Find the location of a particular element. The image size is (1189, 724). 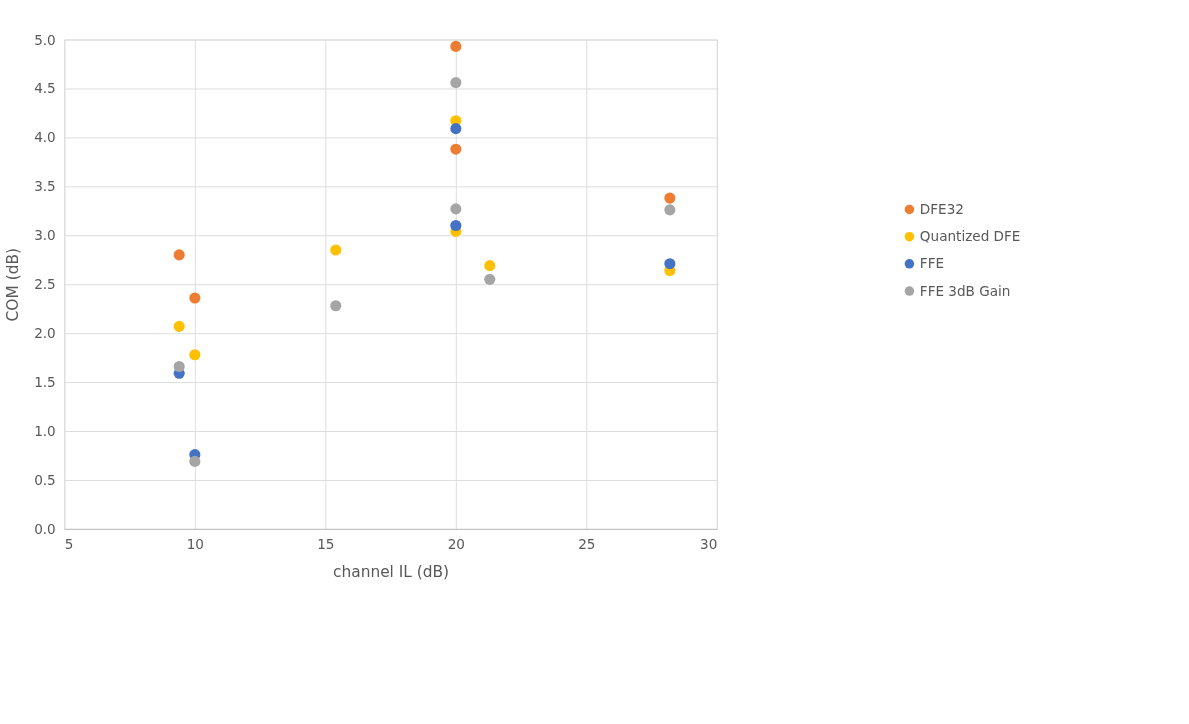

legend-label: FFE is located at coordinates (932, 263).